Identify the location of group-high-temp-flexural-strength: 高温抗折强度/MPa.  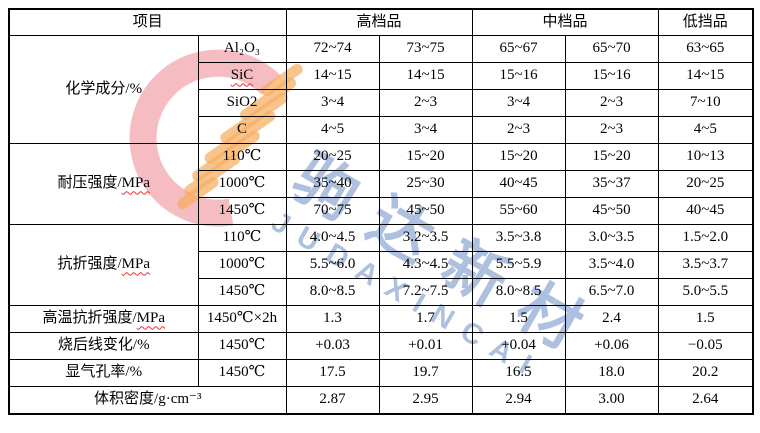
(103, 319).